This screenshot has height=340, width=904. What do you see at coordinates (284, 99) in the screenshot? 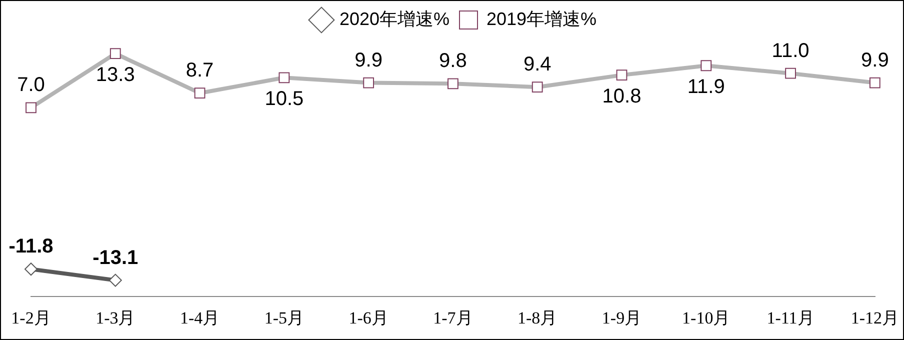
I see `data-label: 10.5` at bounding box center [284, 99].